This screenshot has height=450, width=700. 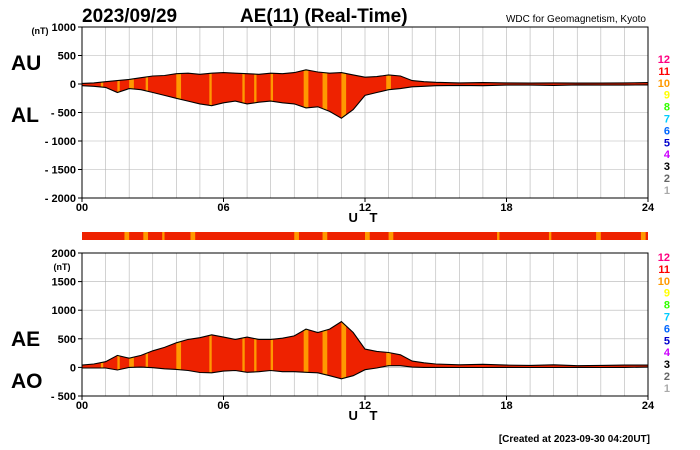 I want to click on y-tick-label: - 1500, so click(x=60, y=171).